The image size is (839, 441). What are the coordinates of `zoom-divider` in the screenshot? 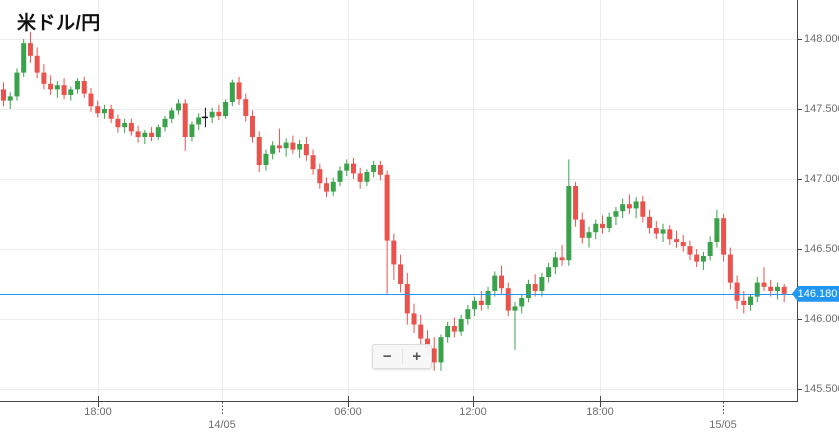 It's located at (402, 356).